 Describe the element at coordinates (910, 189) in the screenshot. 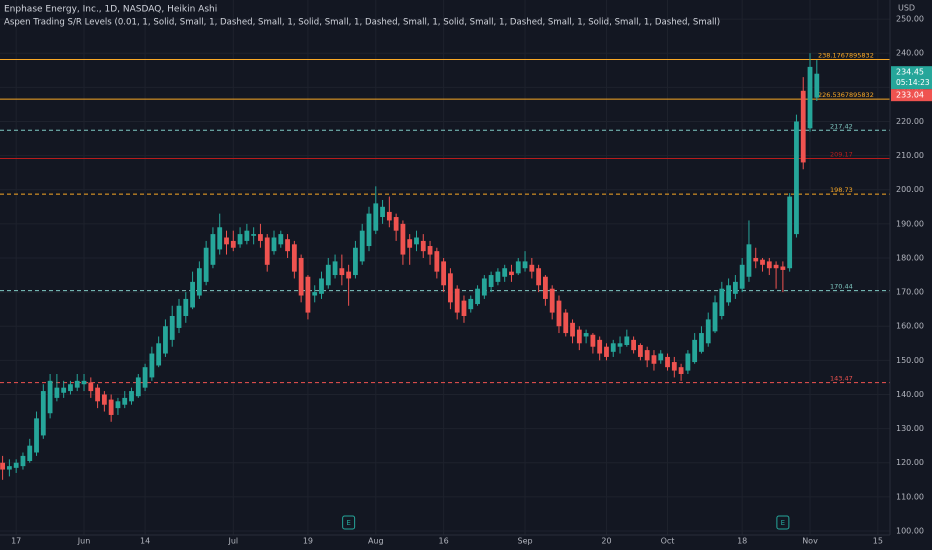

I see `y-tick-label: 200.00` at that location.